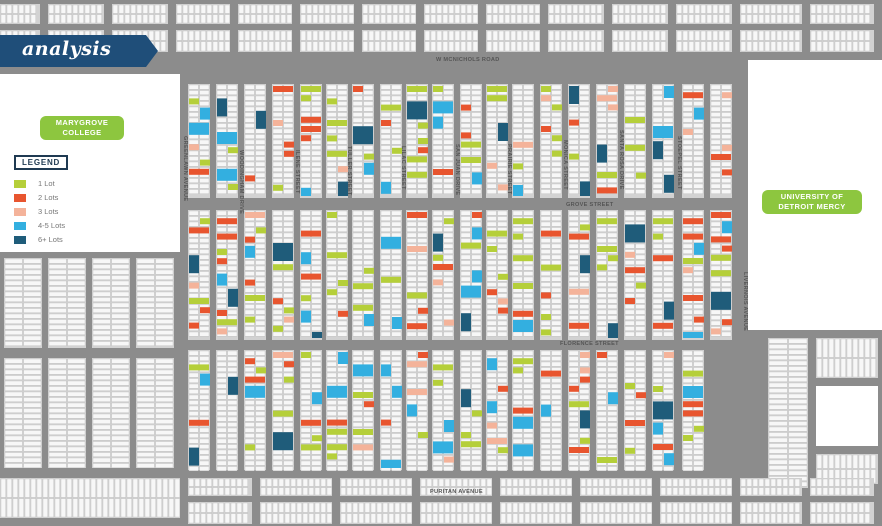 The width and height of the screenshot is (882, 526). I want to click on street-label-ilene: ILENE STREET, so click(297, 172).